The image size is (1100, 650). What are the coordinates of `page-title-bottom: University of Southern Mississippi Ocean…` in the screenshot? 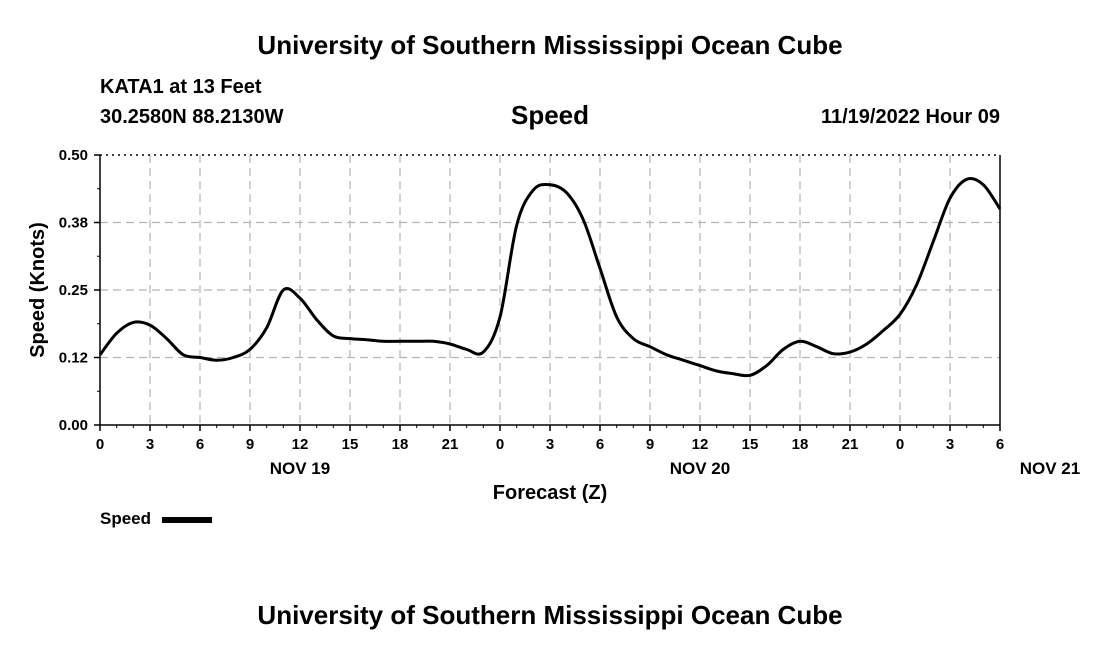 It's located at (550, 615).